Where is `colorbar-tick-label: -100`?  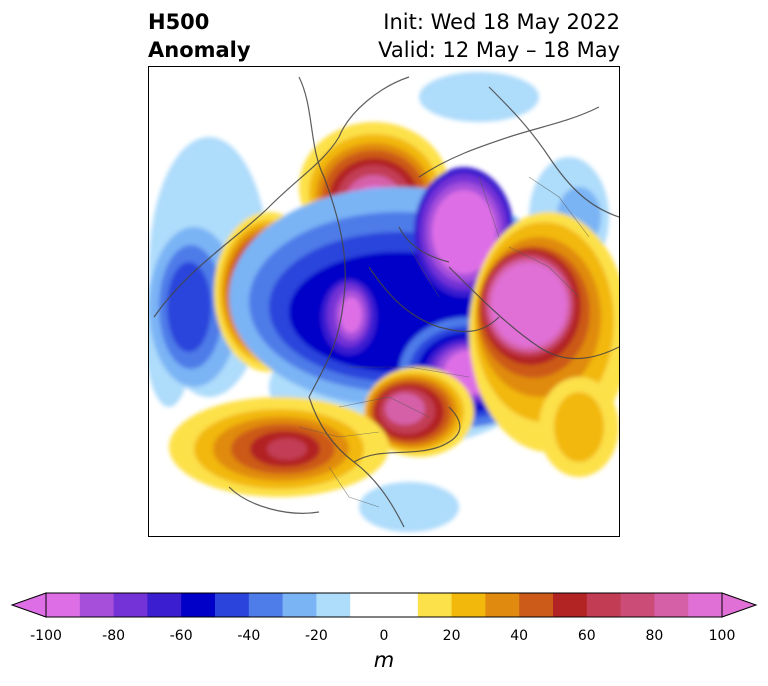 colorbar-tick-label: -100 is located at coordinates (46, 636).